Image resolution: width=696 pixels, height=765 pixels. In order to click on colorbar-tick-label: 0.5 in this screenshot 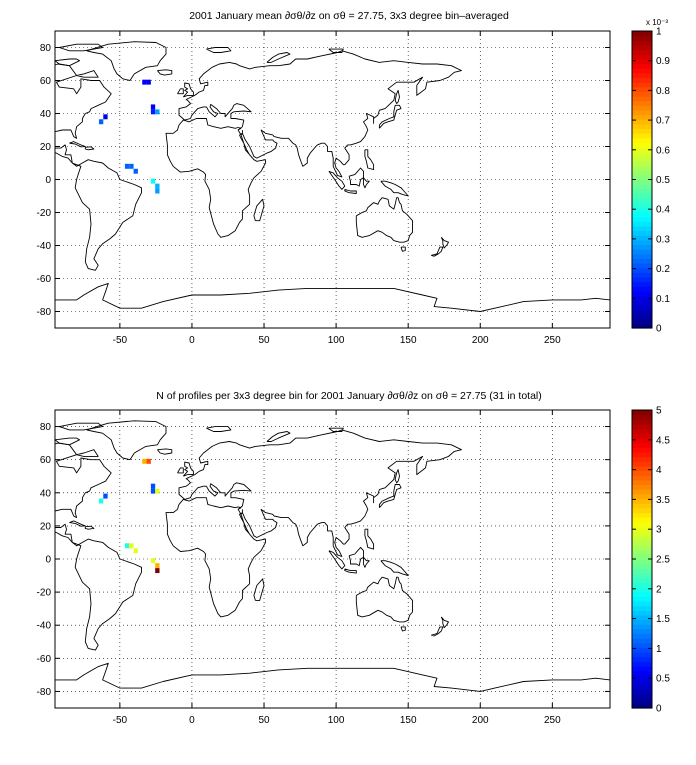, I will do `click(663, 180)`.